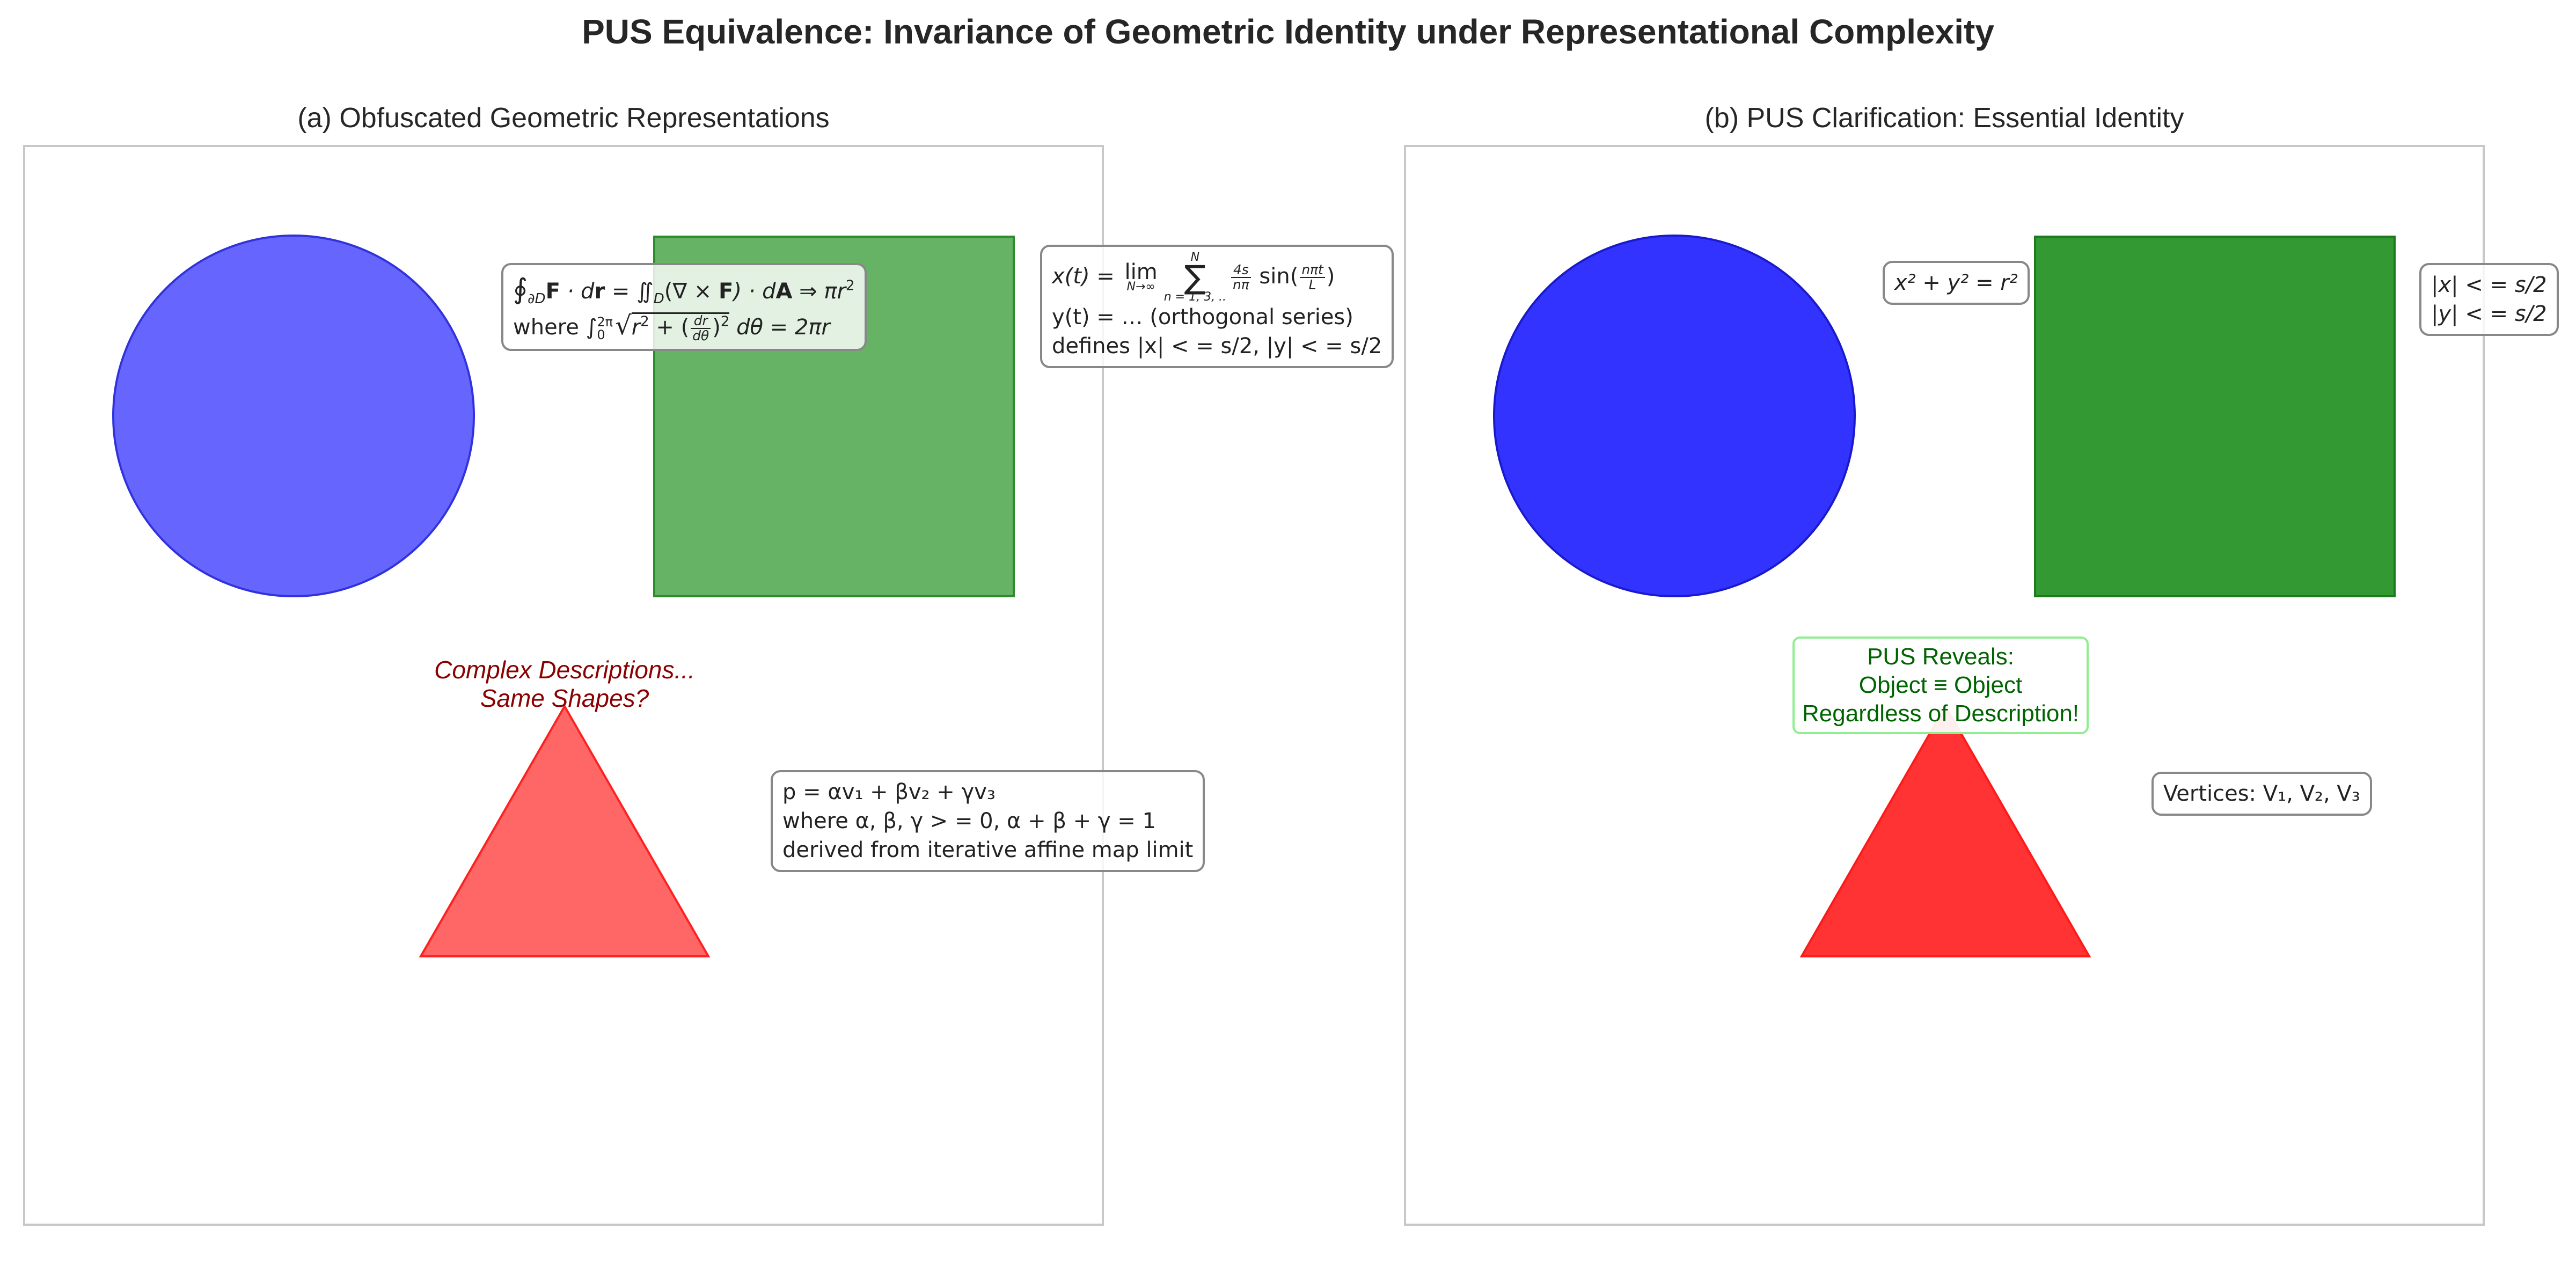 The width and height of the screenshot is (2576, 1288). I want to click on bounds-line: defines |x| < = s/2, |y| < = s/2, so click(1217, 345).